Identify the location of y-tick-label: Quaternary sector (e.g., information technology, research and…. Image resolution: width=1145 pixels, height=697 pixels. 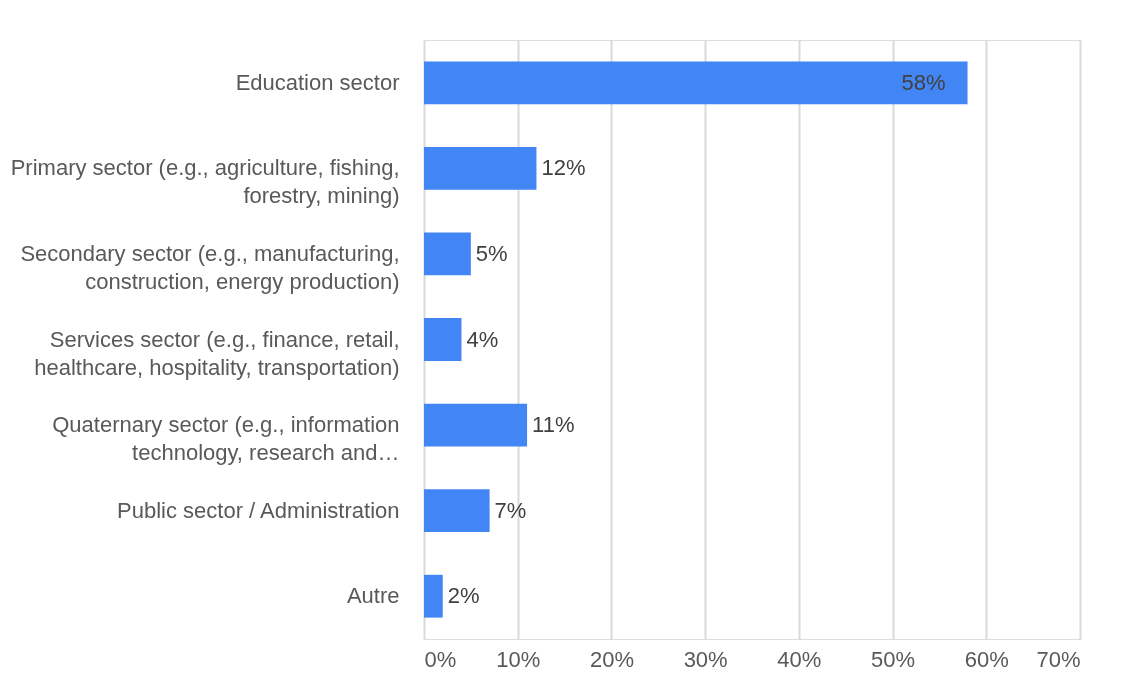
(226, 439).